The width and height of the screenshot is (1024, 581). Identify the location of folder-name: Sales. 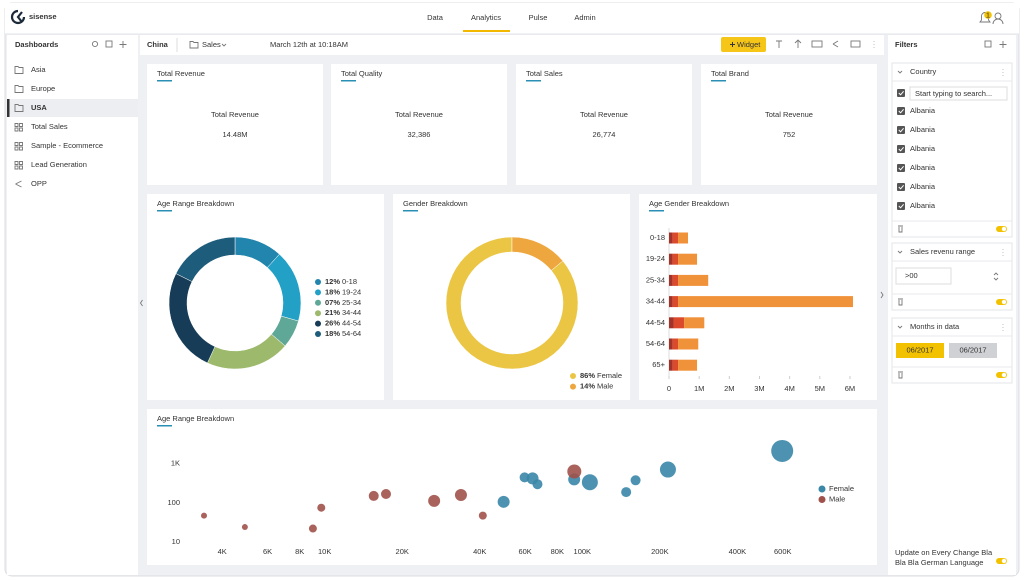
(211, 44).